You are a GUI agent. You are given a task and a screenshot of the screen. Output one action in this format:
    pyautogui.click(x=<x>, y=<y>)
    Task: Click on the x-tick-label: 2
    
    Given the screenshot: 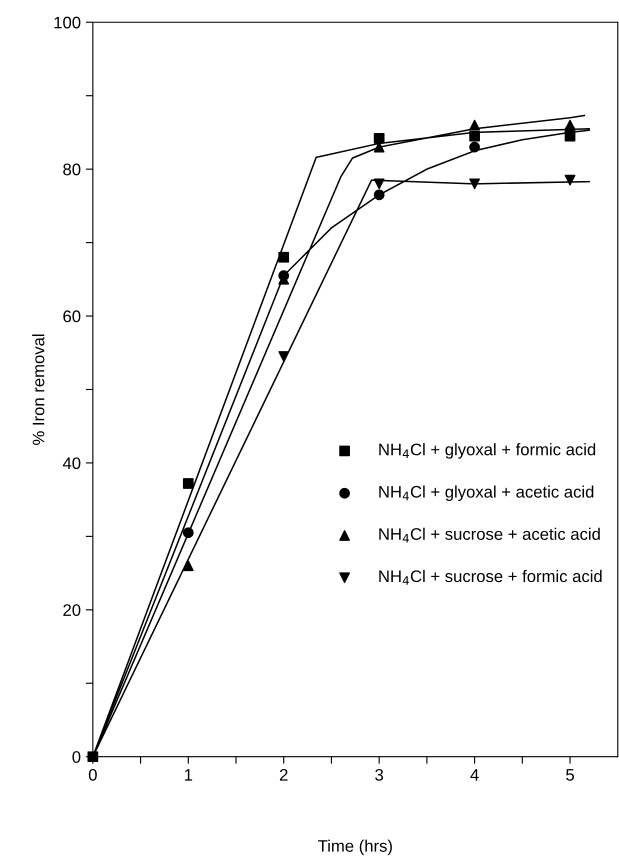 What is the action you would take?
    pyautogui.click(x=284, y=774)
    